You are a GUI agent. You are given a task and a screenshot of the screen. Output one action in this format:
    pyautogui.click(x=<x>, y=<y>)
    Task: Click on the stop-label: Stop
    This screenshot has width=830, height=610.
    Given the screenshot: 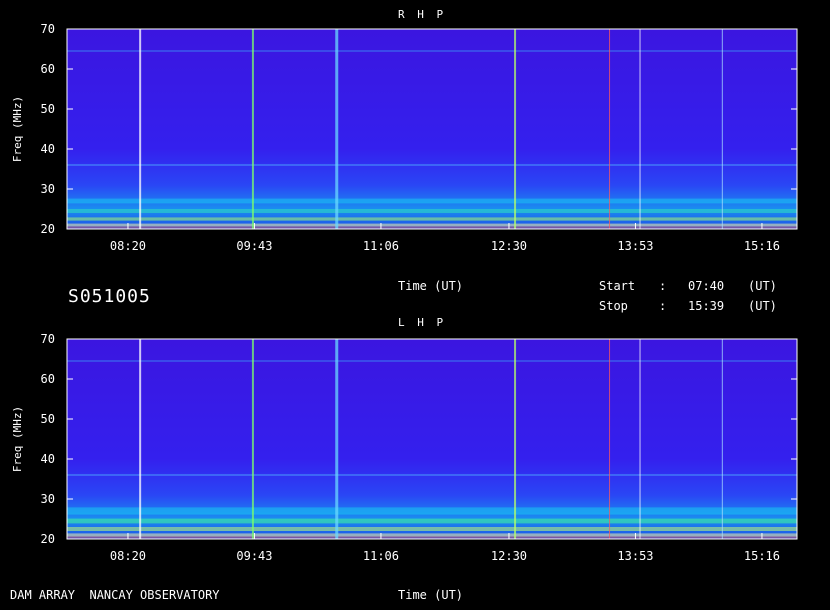 What is the action you would take?
    pyautogui.click(x=613, y=306)
    